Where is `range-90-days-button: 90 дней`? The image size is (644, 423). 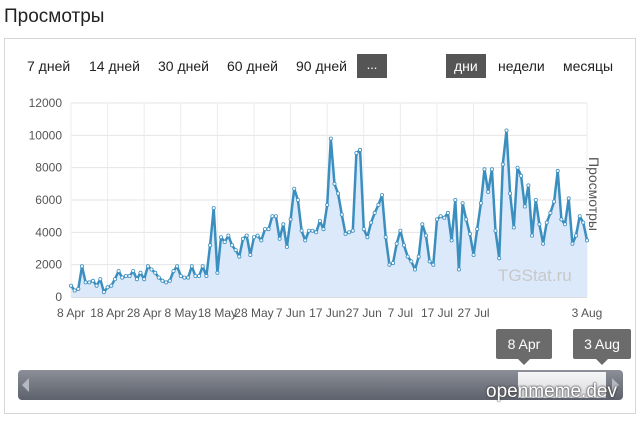 range-90-days-button: 90 дней is located at coordinates (321, 66).